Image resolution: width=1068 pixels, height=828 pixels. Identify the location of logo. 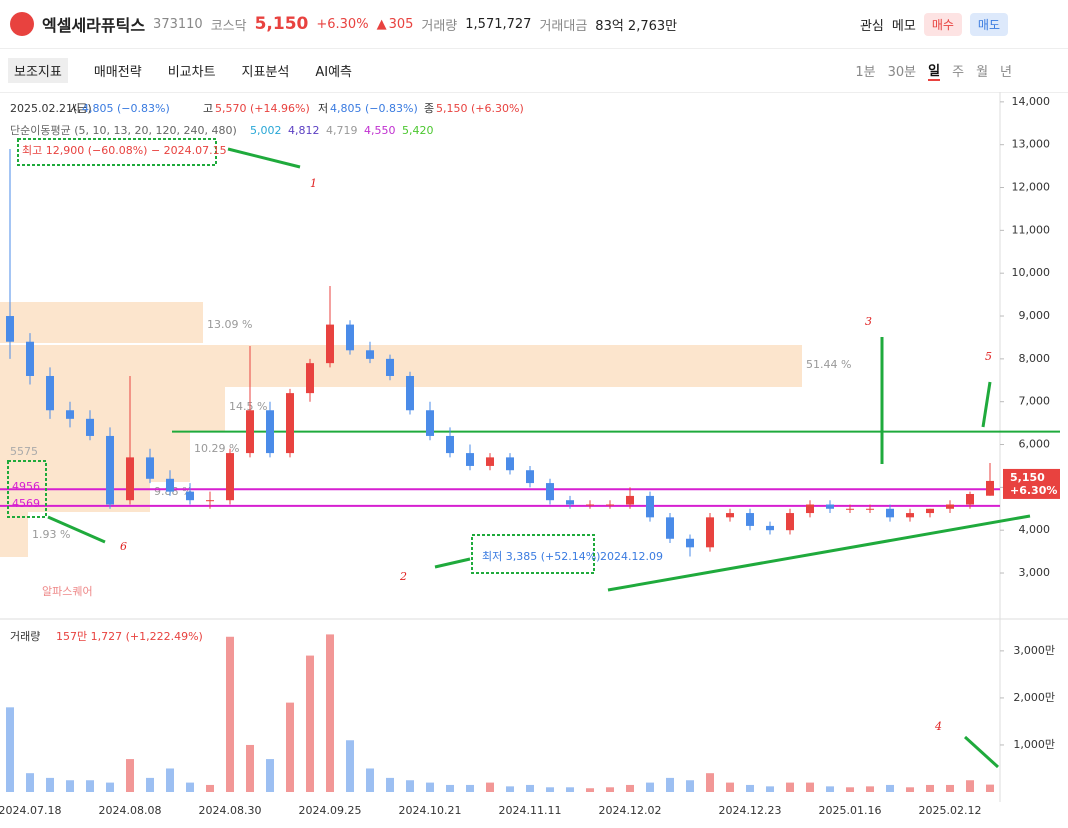
(22, 24).